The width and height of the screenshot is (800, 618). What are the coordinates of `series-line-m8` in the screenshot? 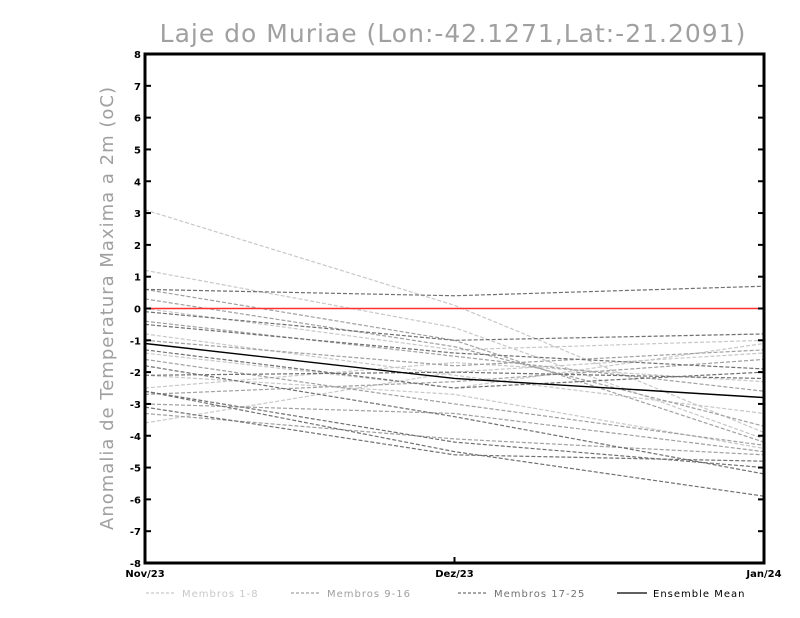 It's located at (454, 412).